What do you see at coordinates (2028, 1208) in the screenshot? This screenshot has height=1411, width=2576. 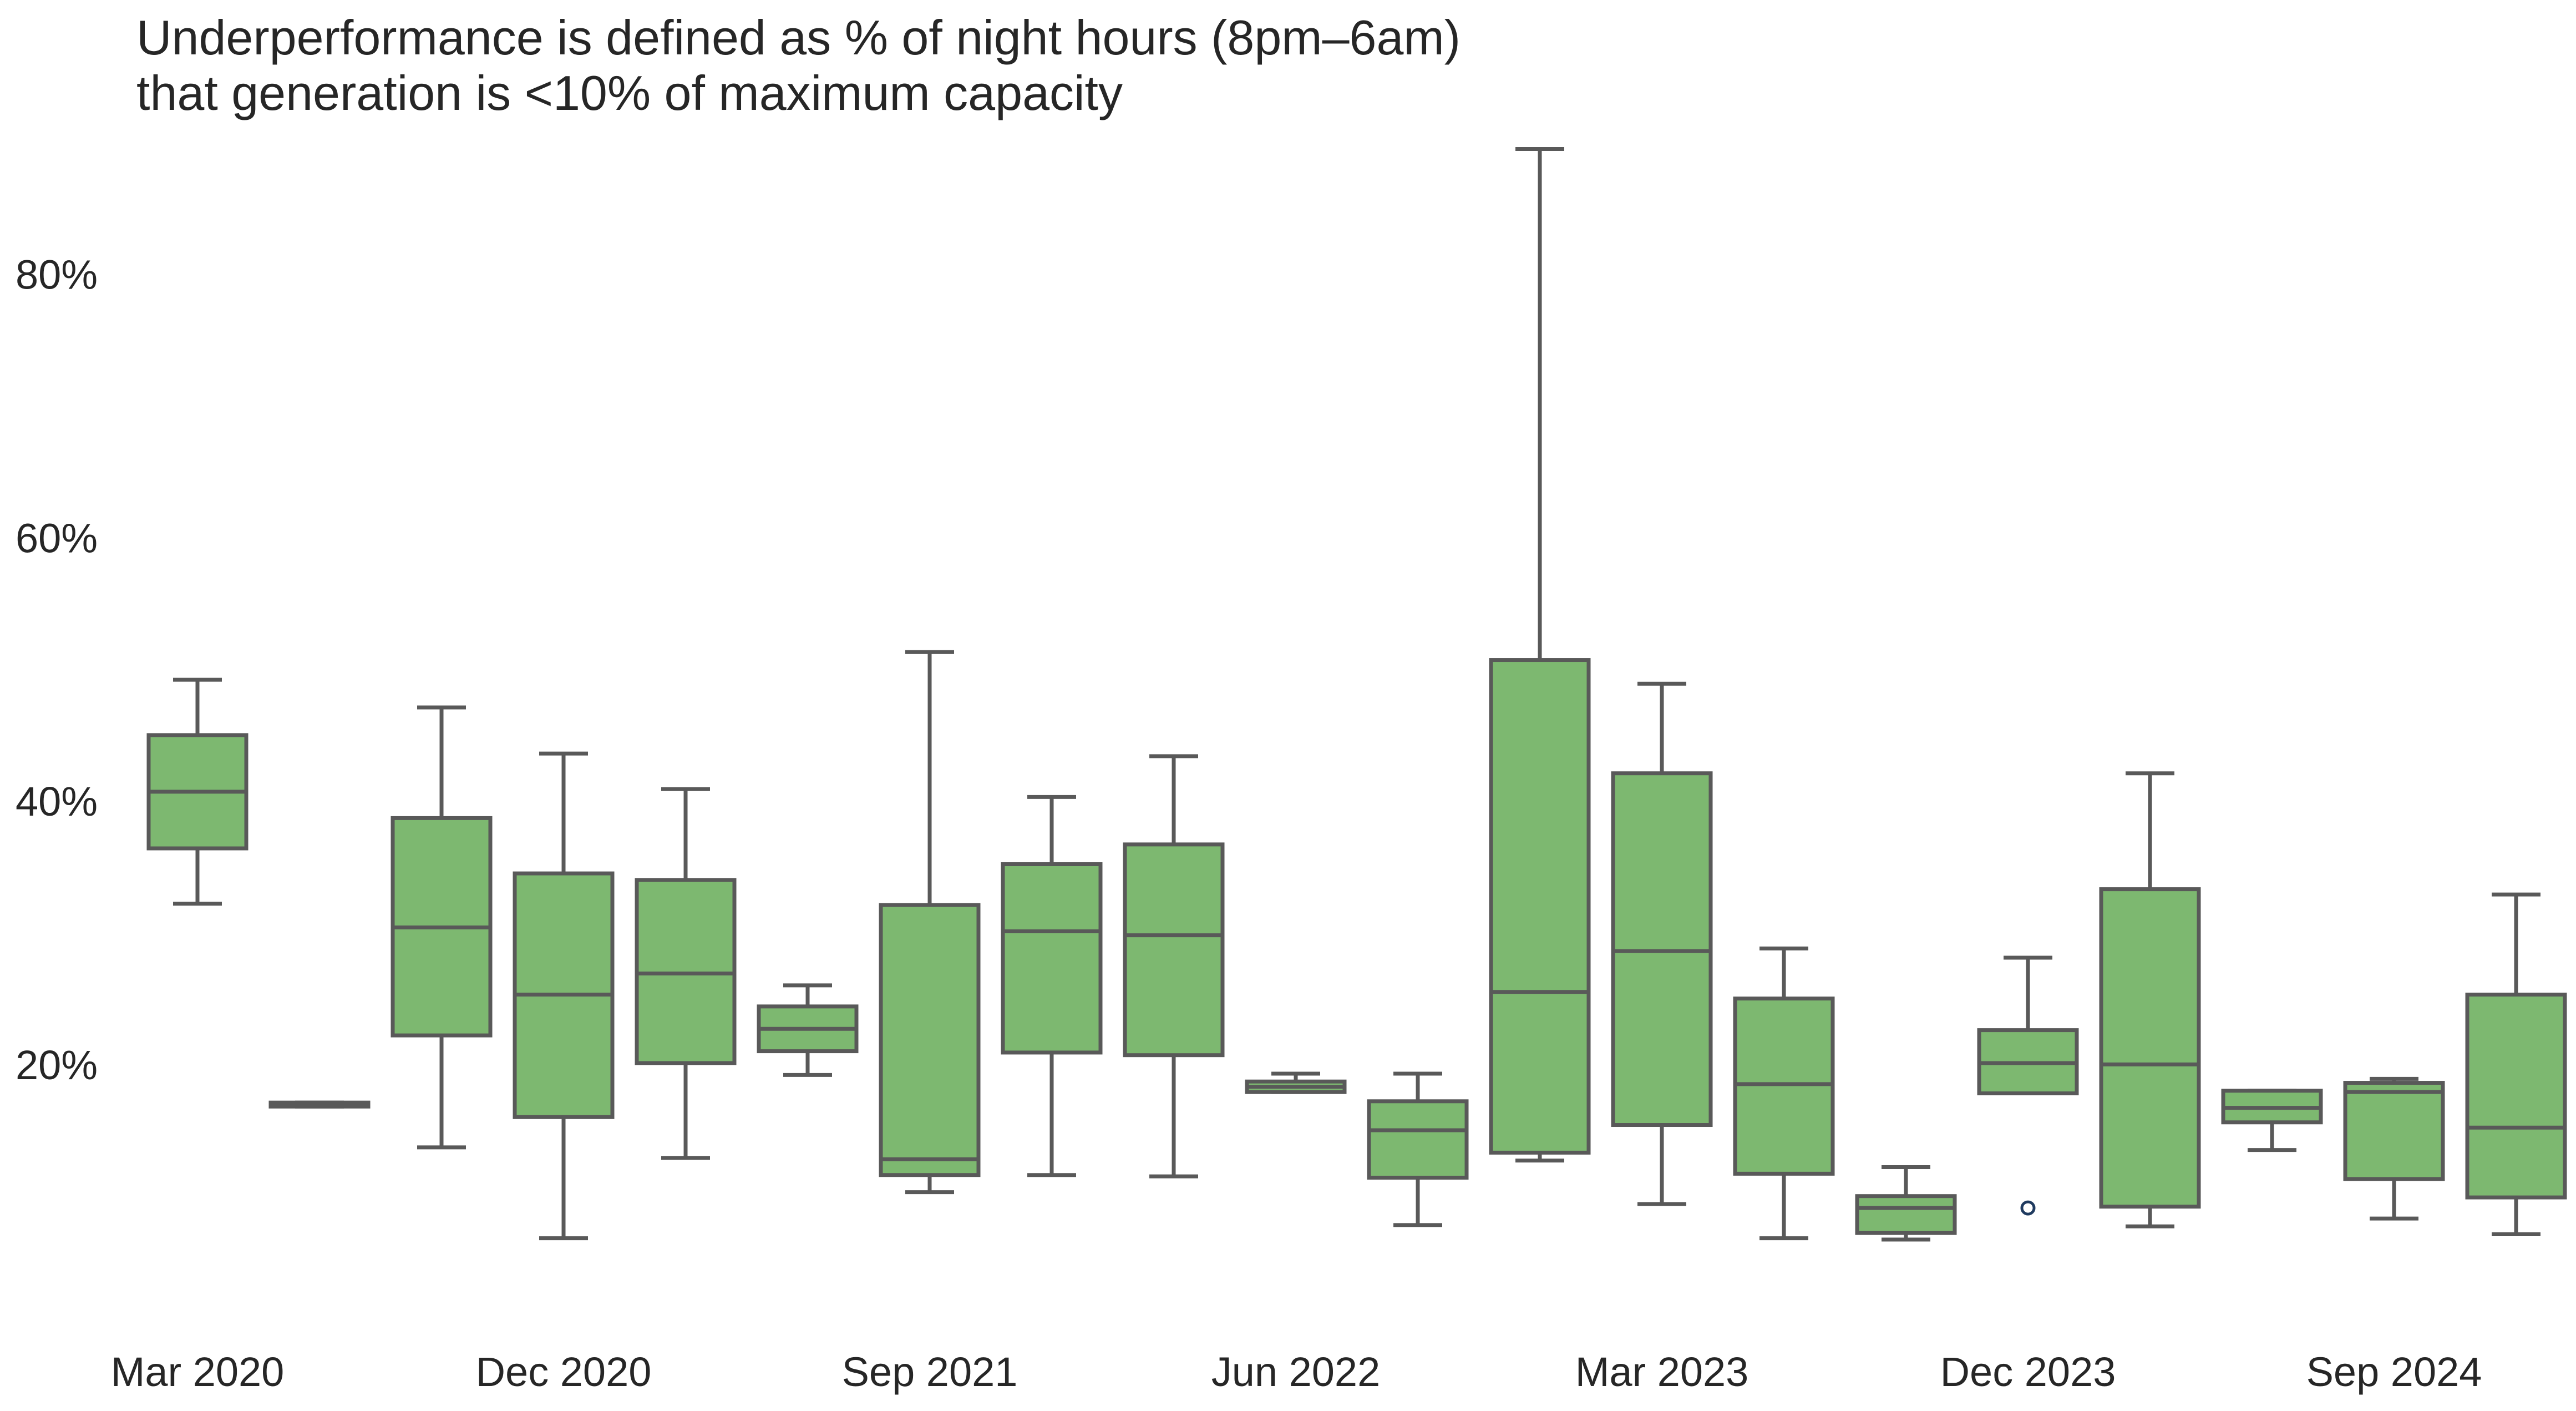 I see `outlier-point` at bounding box center [2028, 1208].